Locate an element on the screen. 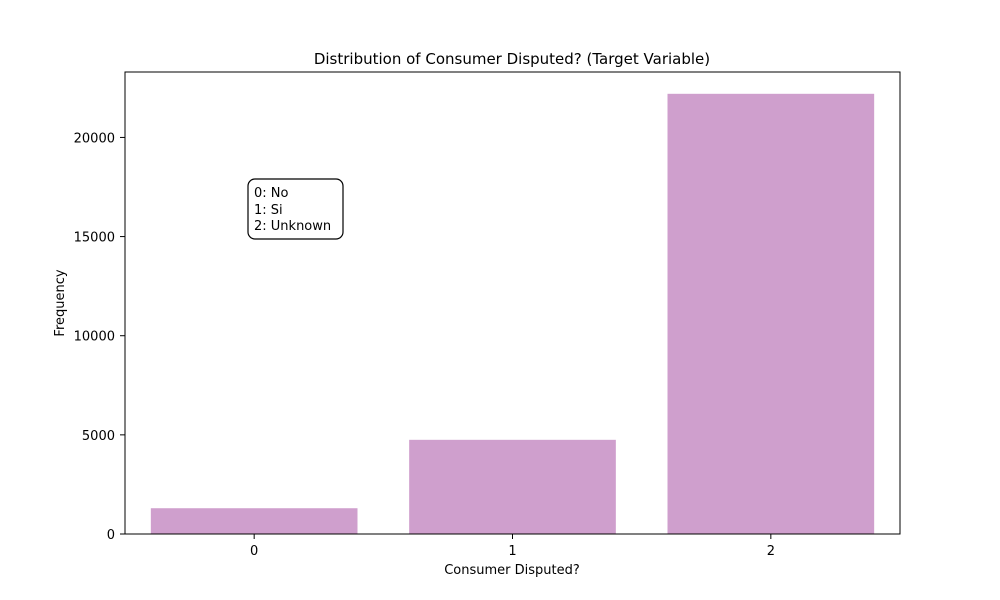  y-tick-label: 10000 is located at coordinates (94, 337).